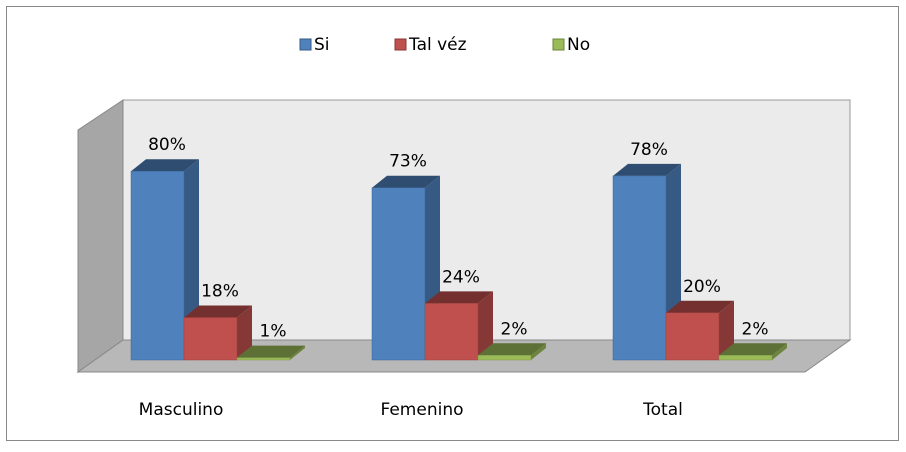 The image size is (906, 452). I want to click on x-tick-label: Total, so click(662, 410).